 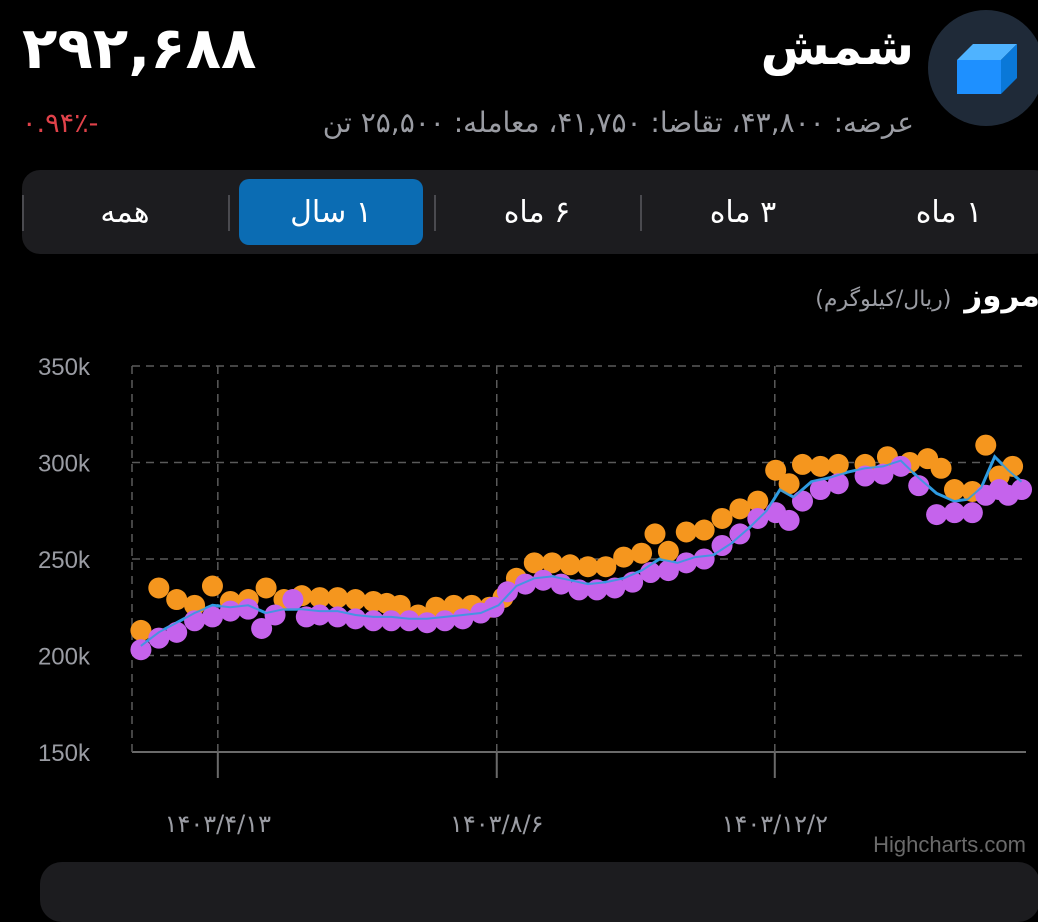 What do you see at coordinates (1001, 296) in the screenshot?
I see `chart-title: مروز` at bounding box center [1001, 296].